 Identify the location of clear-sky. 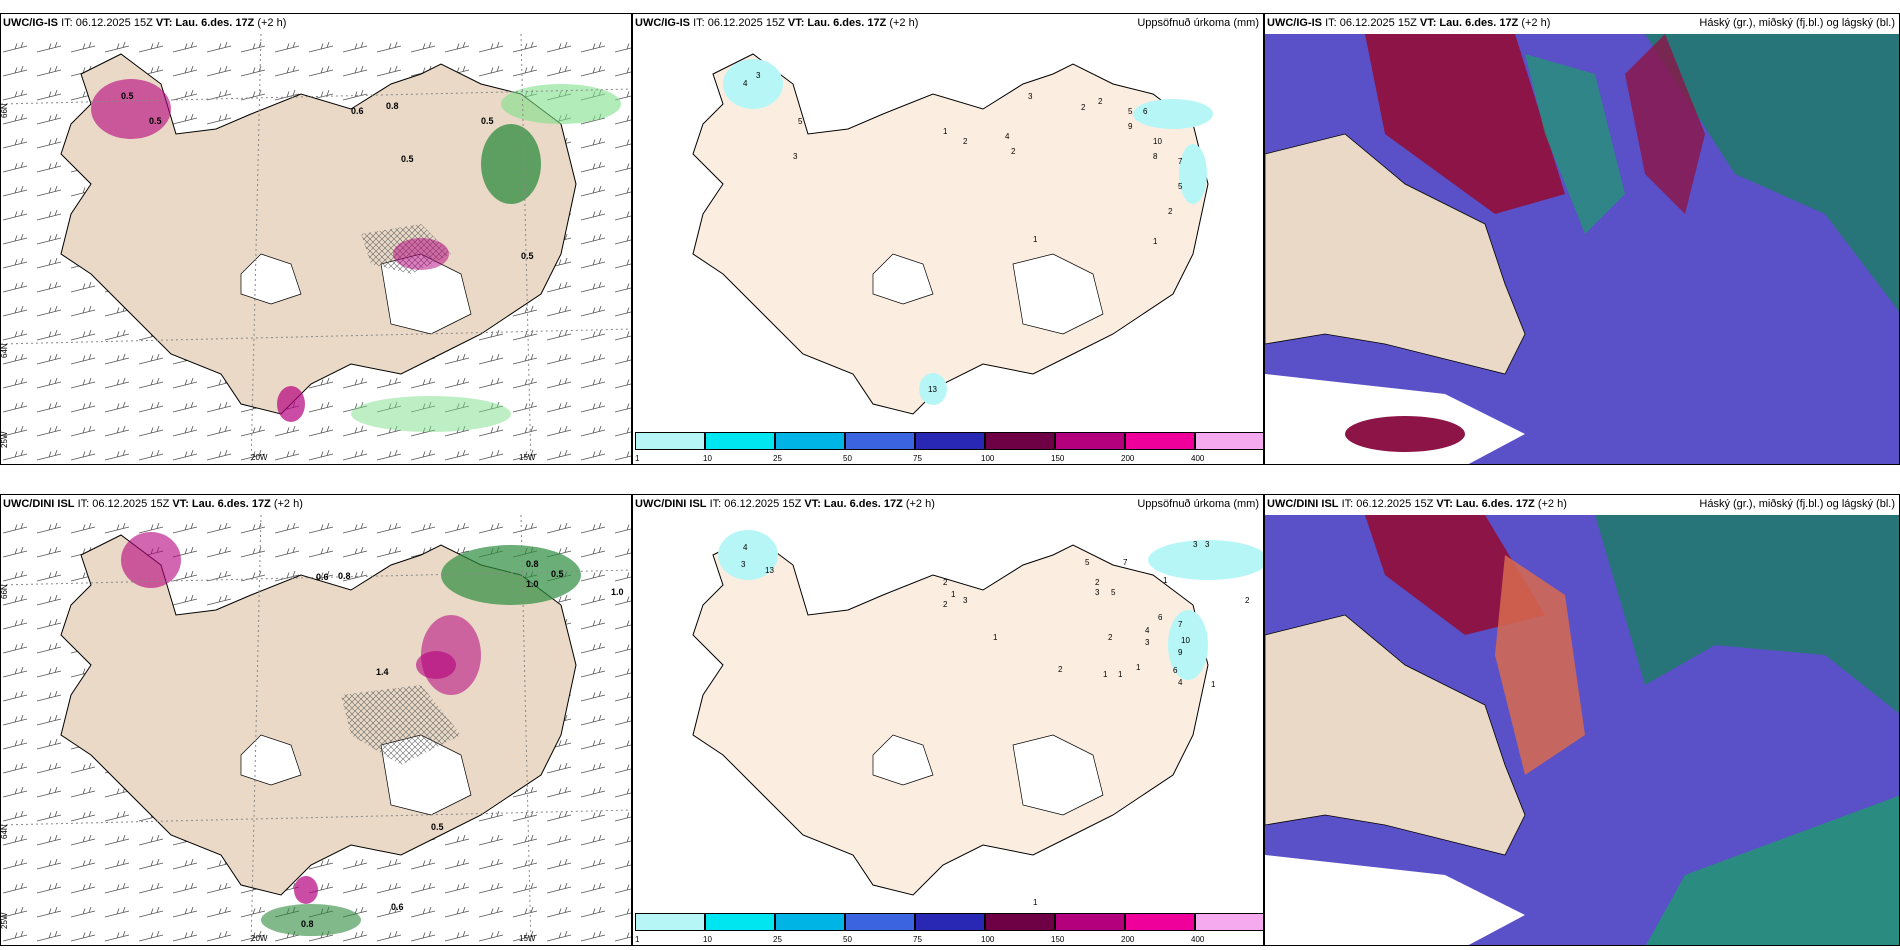
(1395, 900).